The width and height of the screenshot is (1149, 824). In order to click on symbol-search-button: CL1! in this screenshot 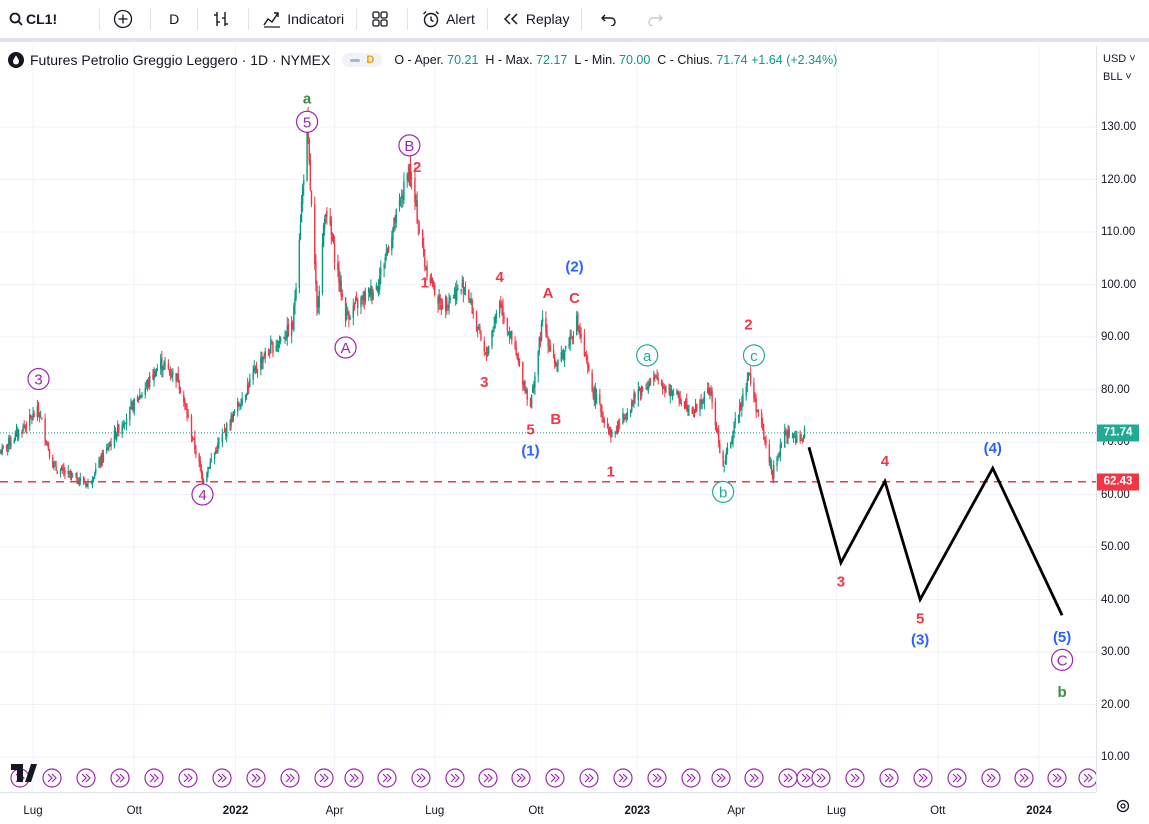, I will do `click(32, 19)`.